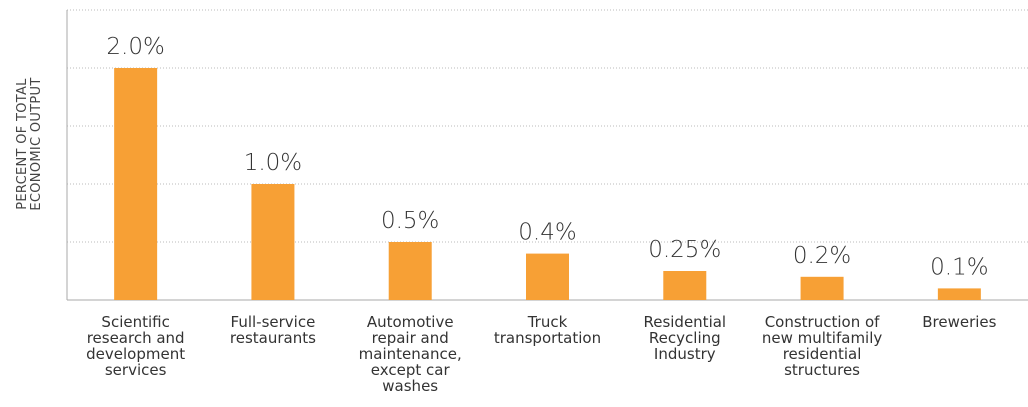 This screenshot has width=1028, height=407. Describe the element at coordinates (547, 233) in the screenshot. I see `value-label: 0.4%` at that location.